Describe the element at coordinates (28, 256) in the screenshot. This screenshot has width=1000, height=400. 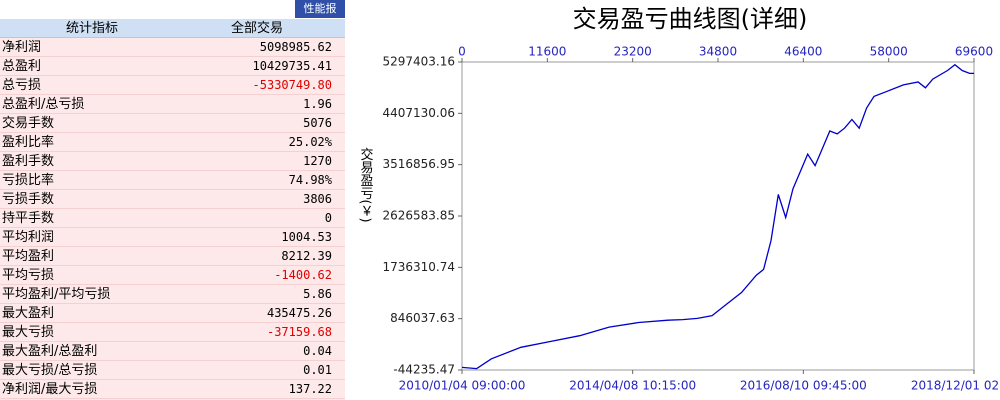
I see `stat-name: 平均盈利` at that location.